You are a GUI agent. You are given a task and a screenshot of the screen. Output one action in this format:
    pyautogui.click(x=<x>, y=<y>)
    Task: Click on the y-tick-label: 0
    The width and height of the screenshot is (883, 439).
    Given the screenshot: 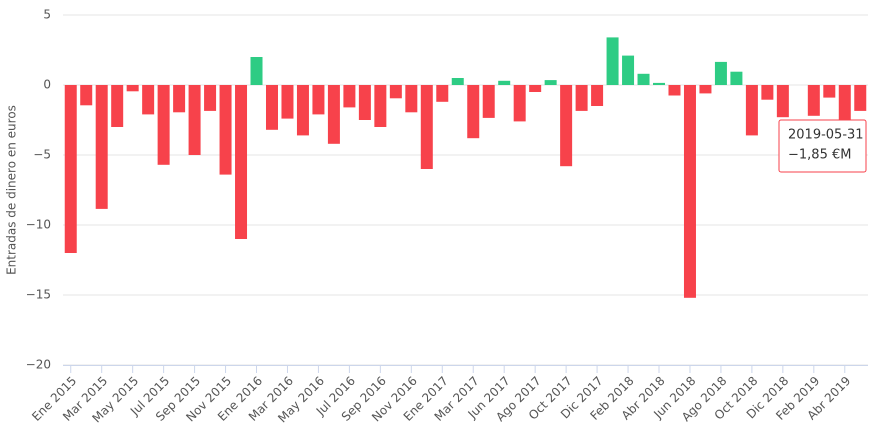 What is the action you would take?
    pyautogui.click(x=47, y=85)
    